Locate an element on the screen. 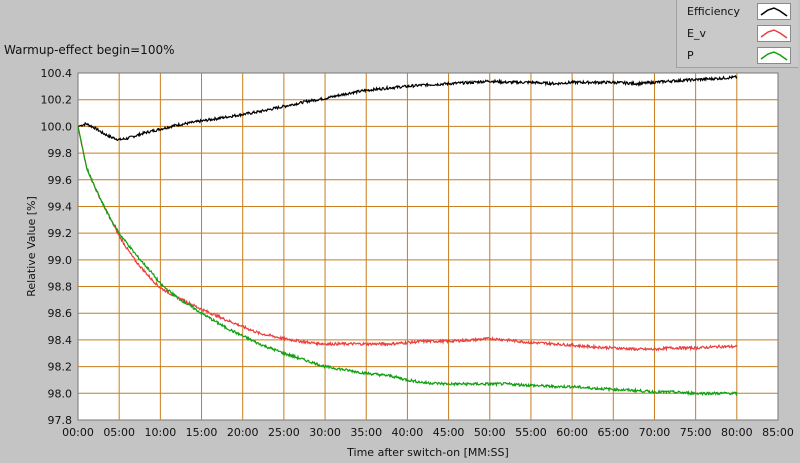 This screenshot has height=463, width=800. x-axis-label: Time after switch-on [MM:SS] is located at coordinates (427, 452).